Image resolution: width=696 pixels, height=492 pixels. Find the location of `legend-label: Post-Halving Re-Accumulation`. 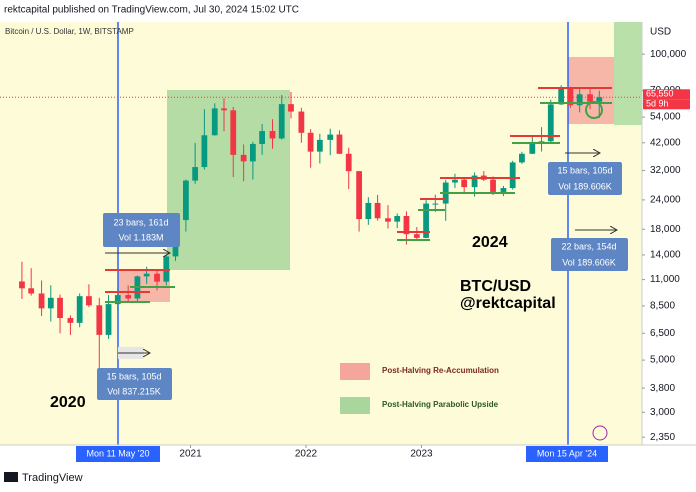

legend-label: Post-Halving Re-Accumulation is located at coordinates (440, 370).